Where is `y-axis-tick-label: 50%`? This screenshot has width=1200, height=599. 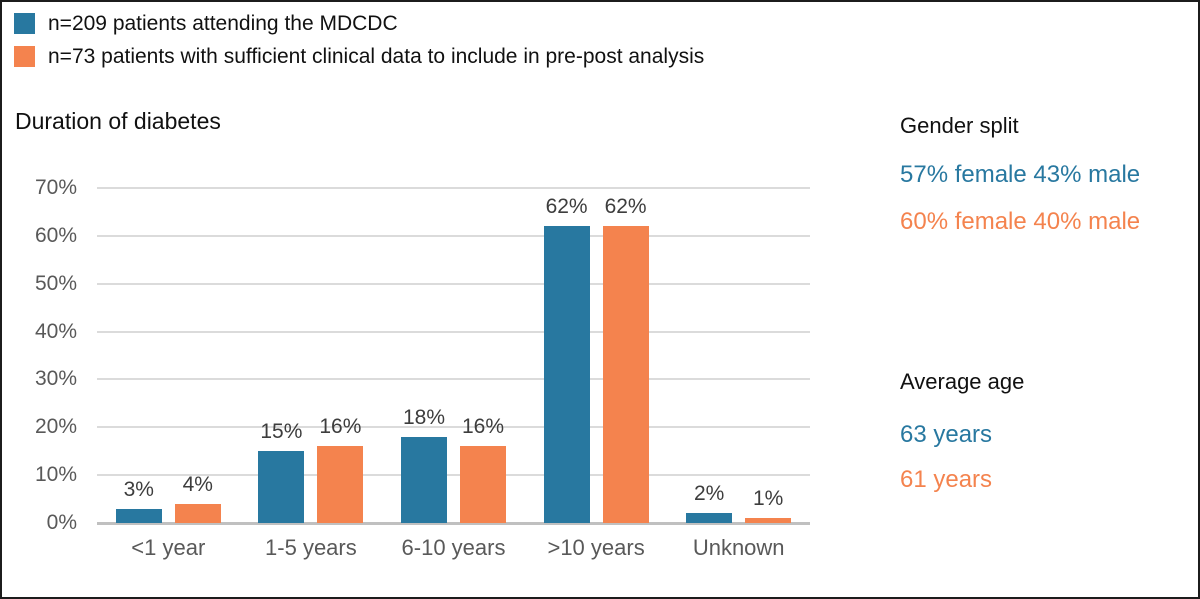
y-axis-tick-label: 50% is located at coordinates (55, 283).